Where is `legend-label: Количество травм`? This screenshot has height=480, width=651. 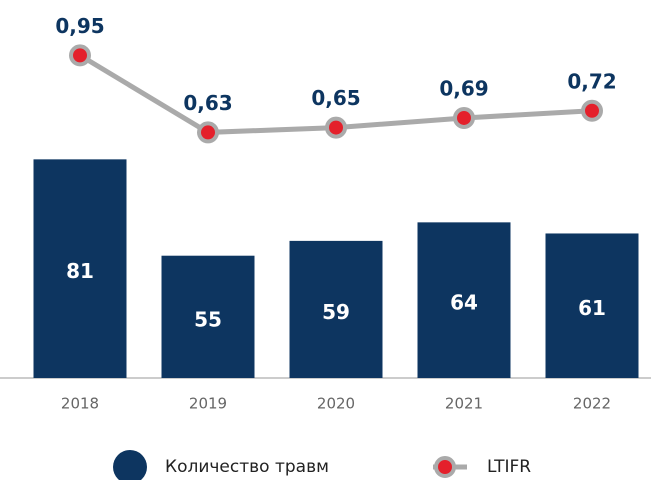 legend-label: Количество травм is located at coordinates (247, 467).